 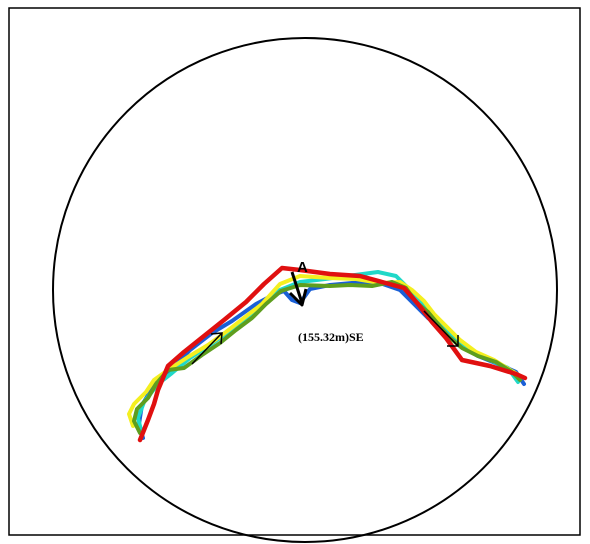 I want to click on point-a-label: A, so click(x=302, y=267).